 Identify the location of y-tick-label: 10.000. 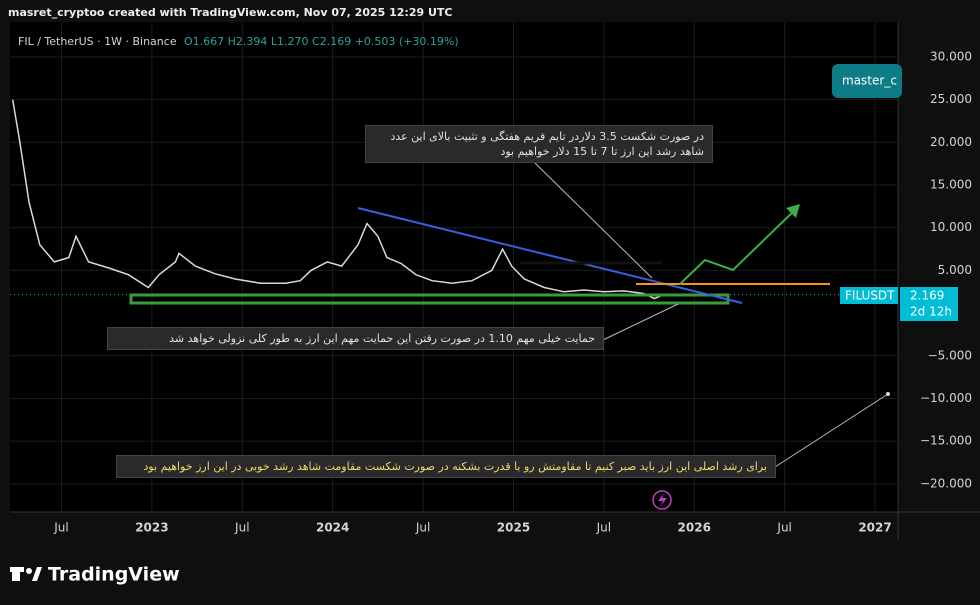
(951, 227).